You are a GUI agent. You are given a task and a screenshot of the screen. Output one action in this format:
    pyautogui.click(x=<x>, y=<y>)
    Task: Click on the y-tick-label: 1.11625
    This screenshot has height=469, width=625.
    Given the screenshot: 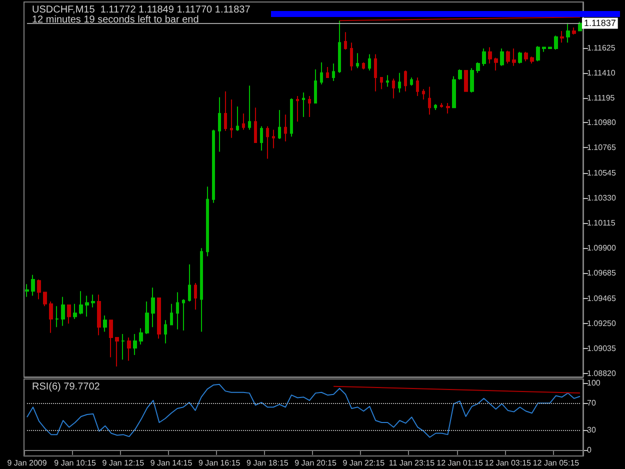 What is the action you would take?
    pyautogui.click(x=601, y=47)
    